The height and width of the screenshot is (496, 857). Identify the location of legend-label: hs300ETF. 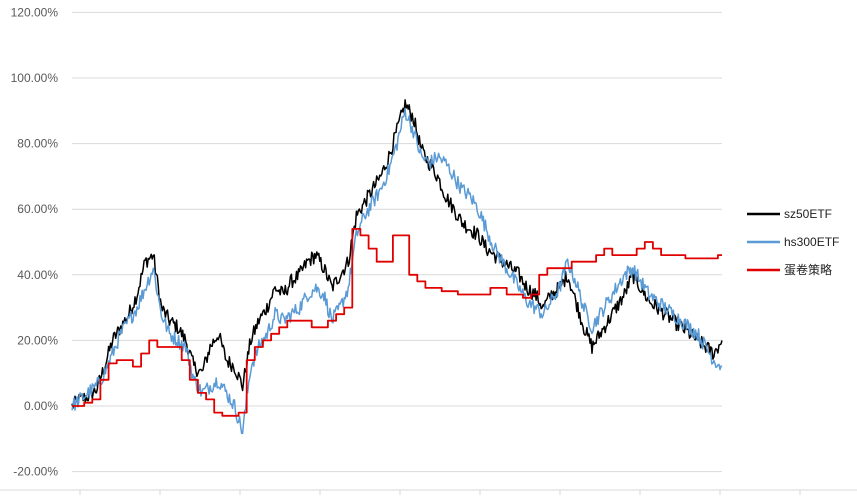
(811, 242).